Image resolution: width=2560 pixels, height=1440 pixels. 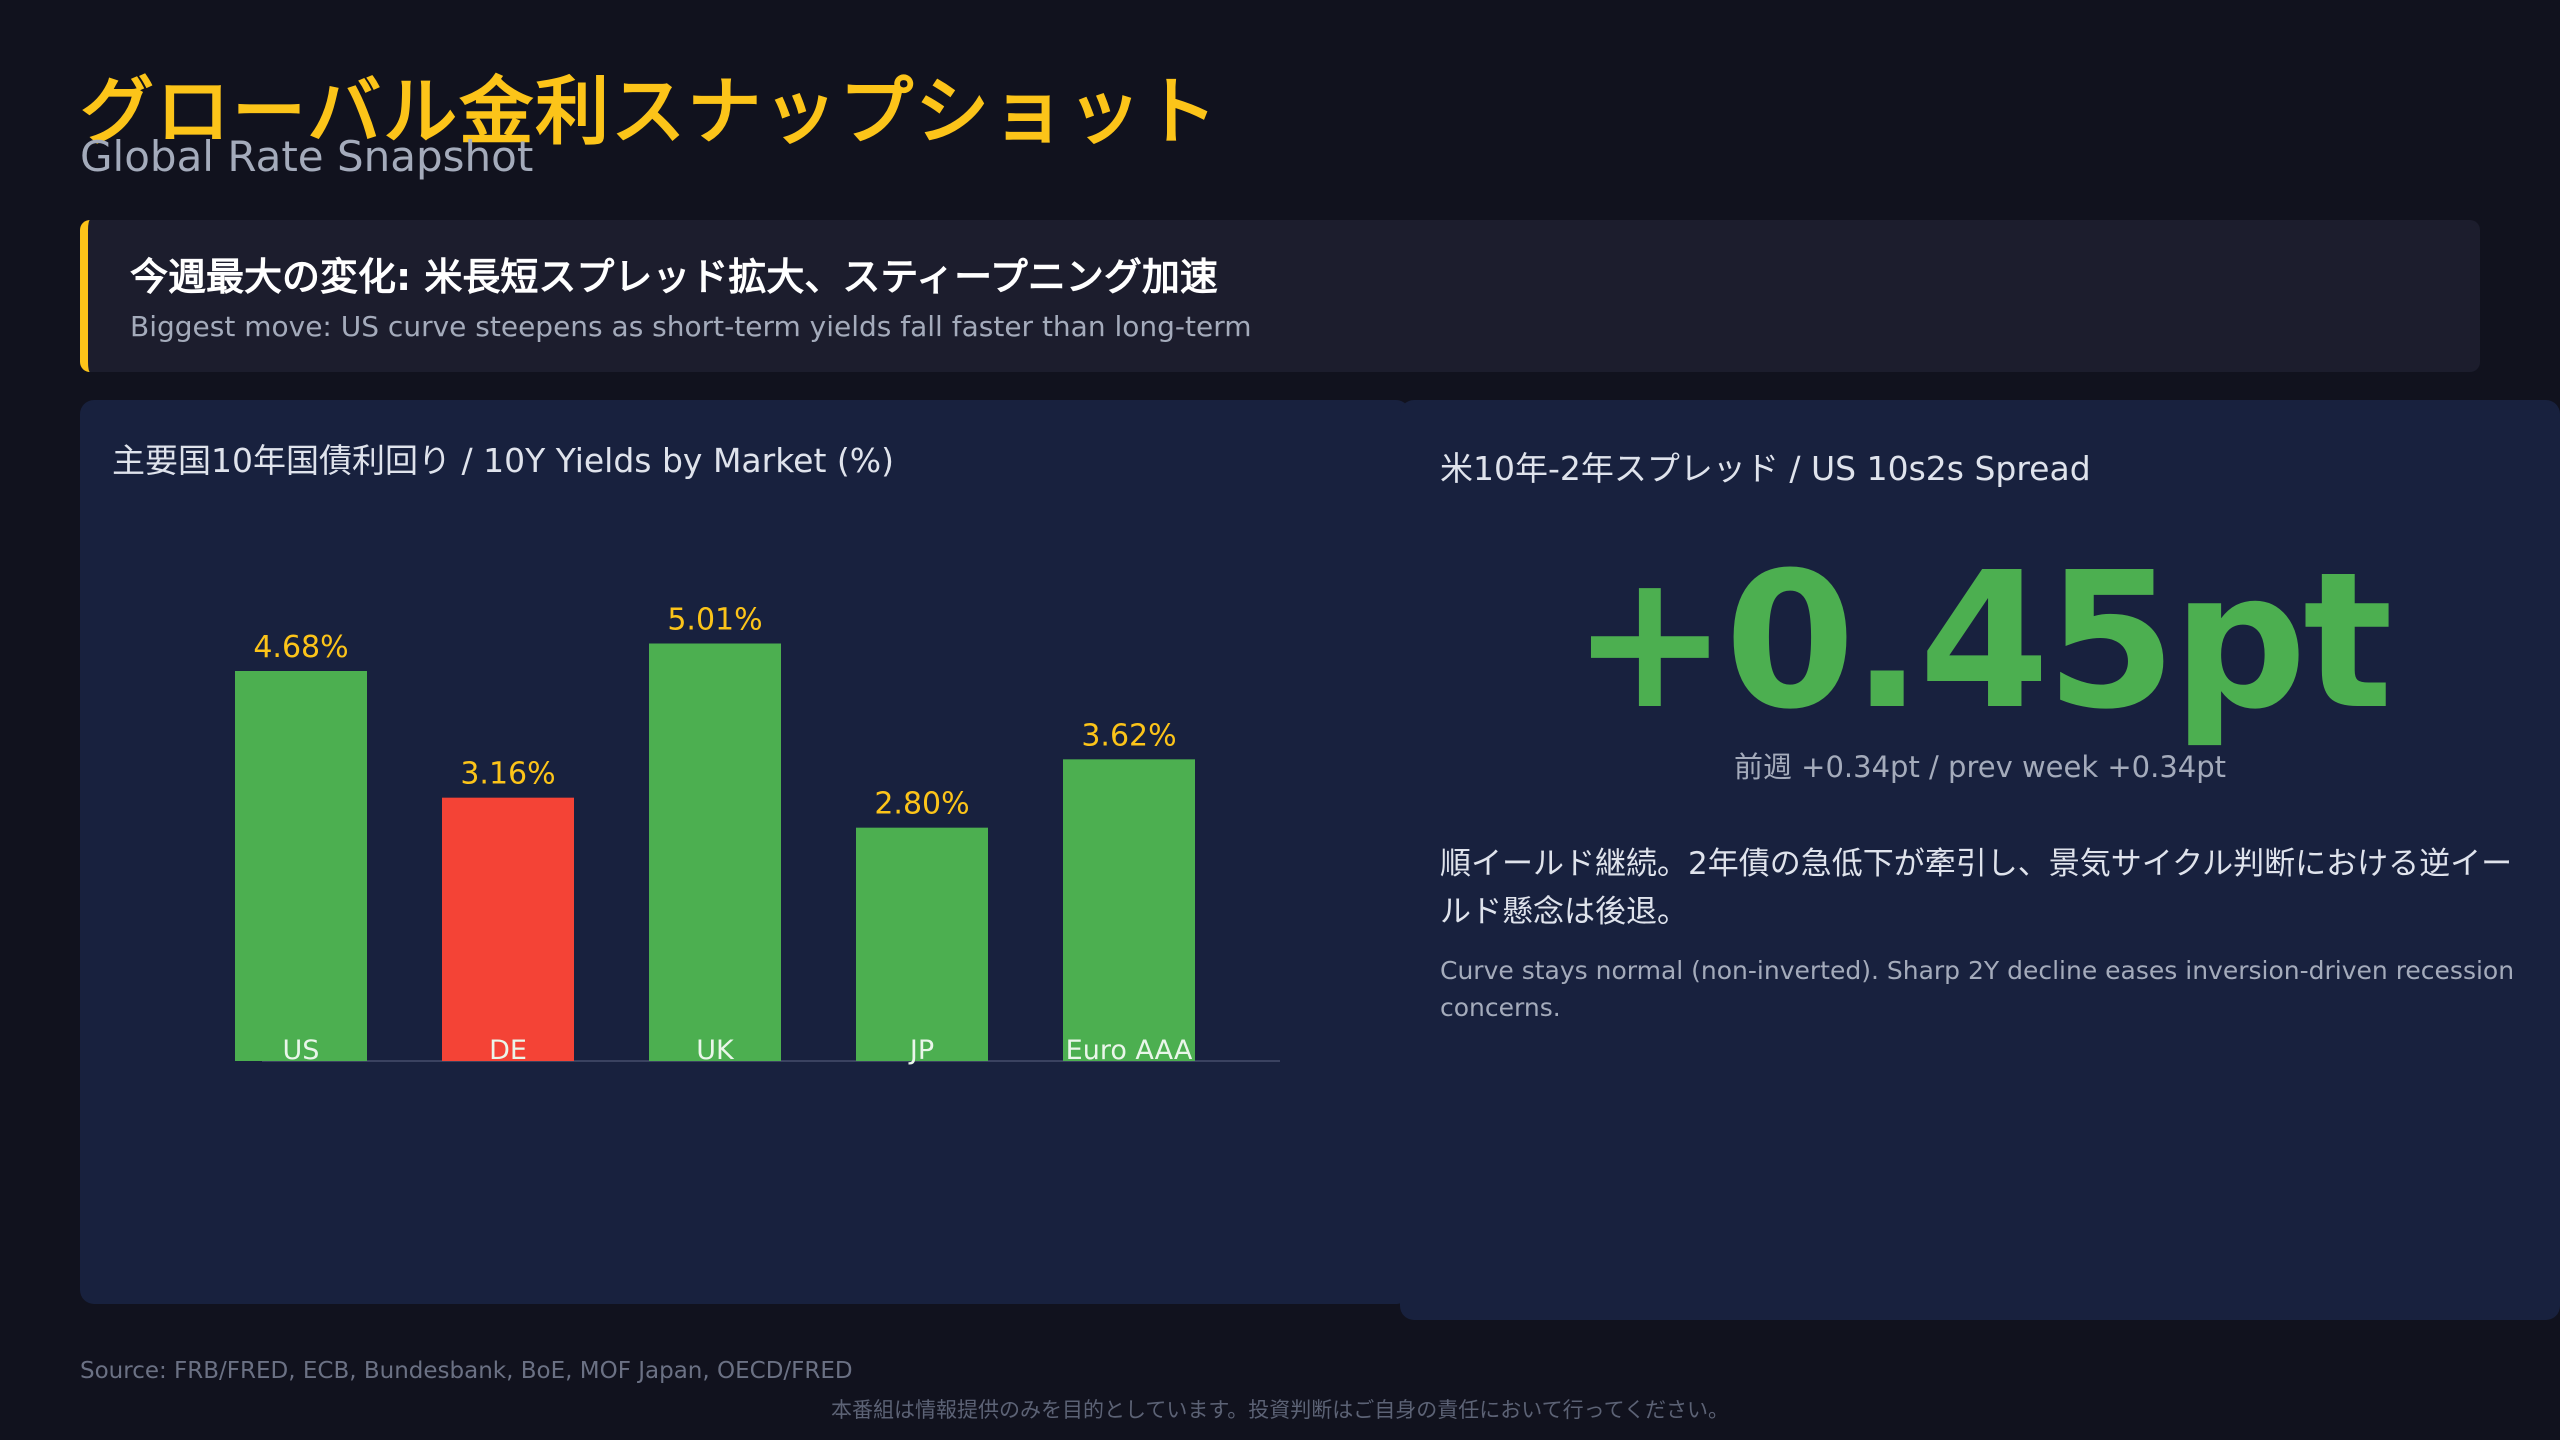 What do you see at coordinates (300, 647) in the screenshot?
I see `bar-value-label: 4.68%` at bounding box center [300, 647].